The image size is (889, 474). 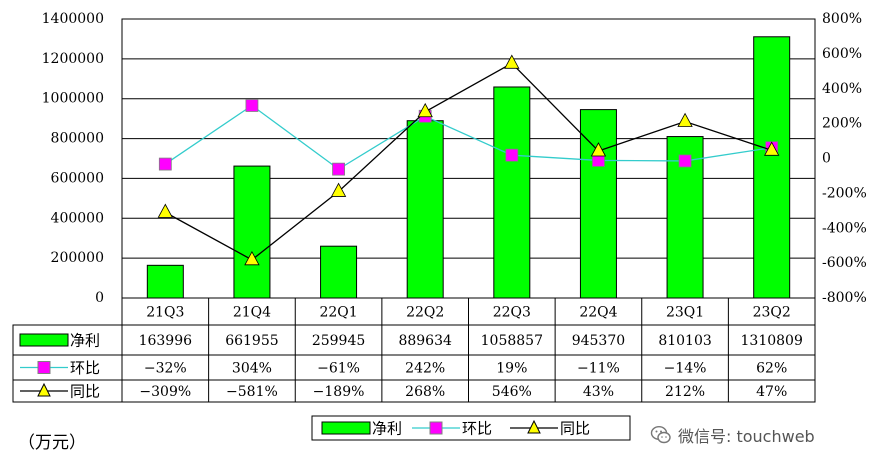 What do you see at coordinates (73, 19) in the screenshot?
I see `left-tick-label: 1400000` at bounding box center [73, 19].